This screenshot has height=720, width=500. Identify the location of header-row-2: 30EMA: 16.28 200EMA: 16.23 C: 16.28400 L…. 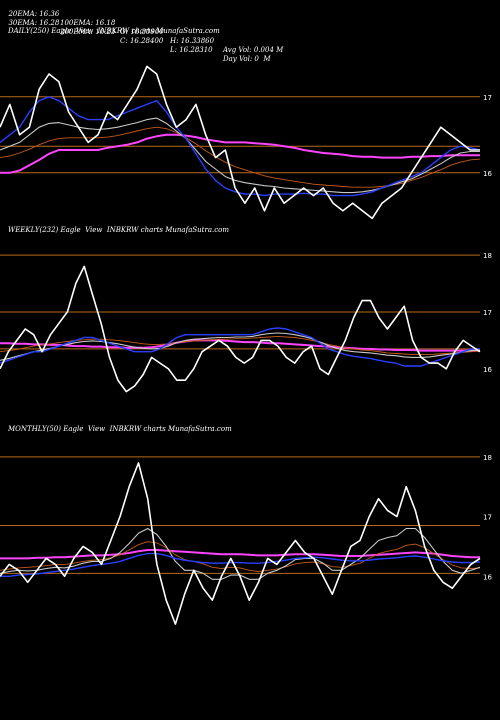
(137, 37).